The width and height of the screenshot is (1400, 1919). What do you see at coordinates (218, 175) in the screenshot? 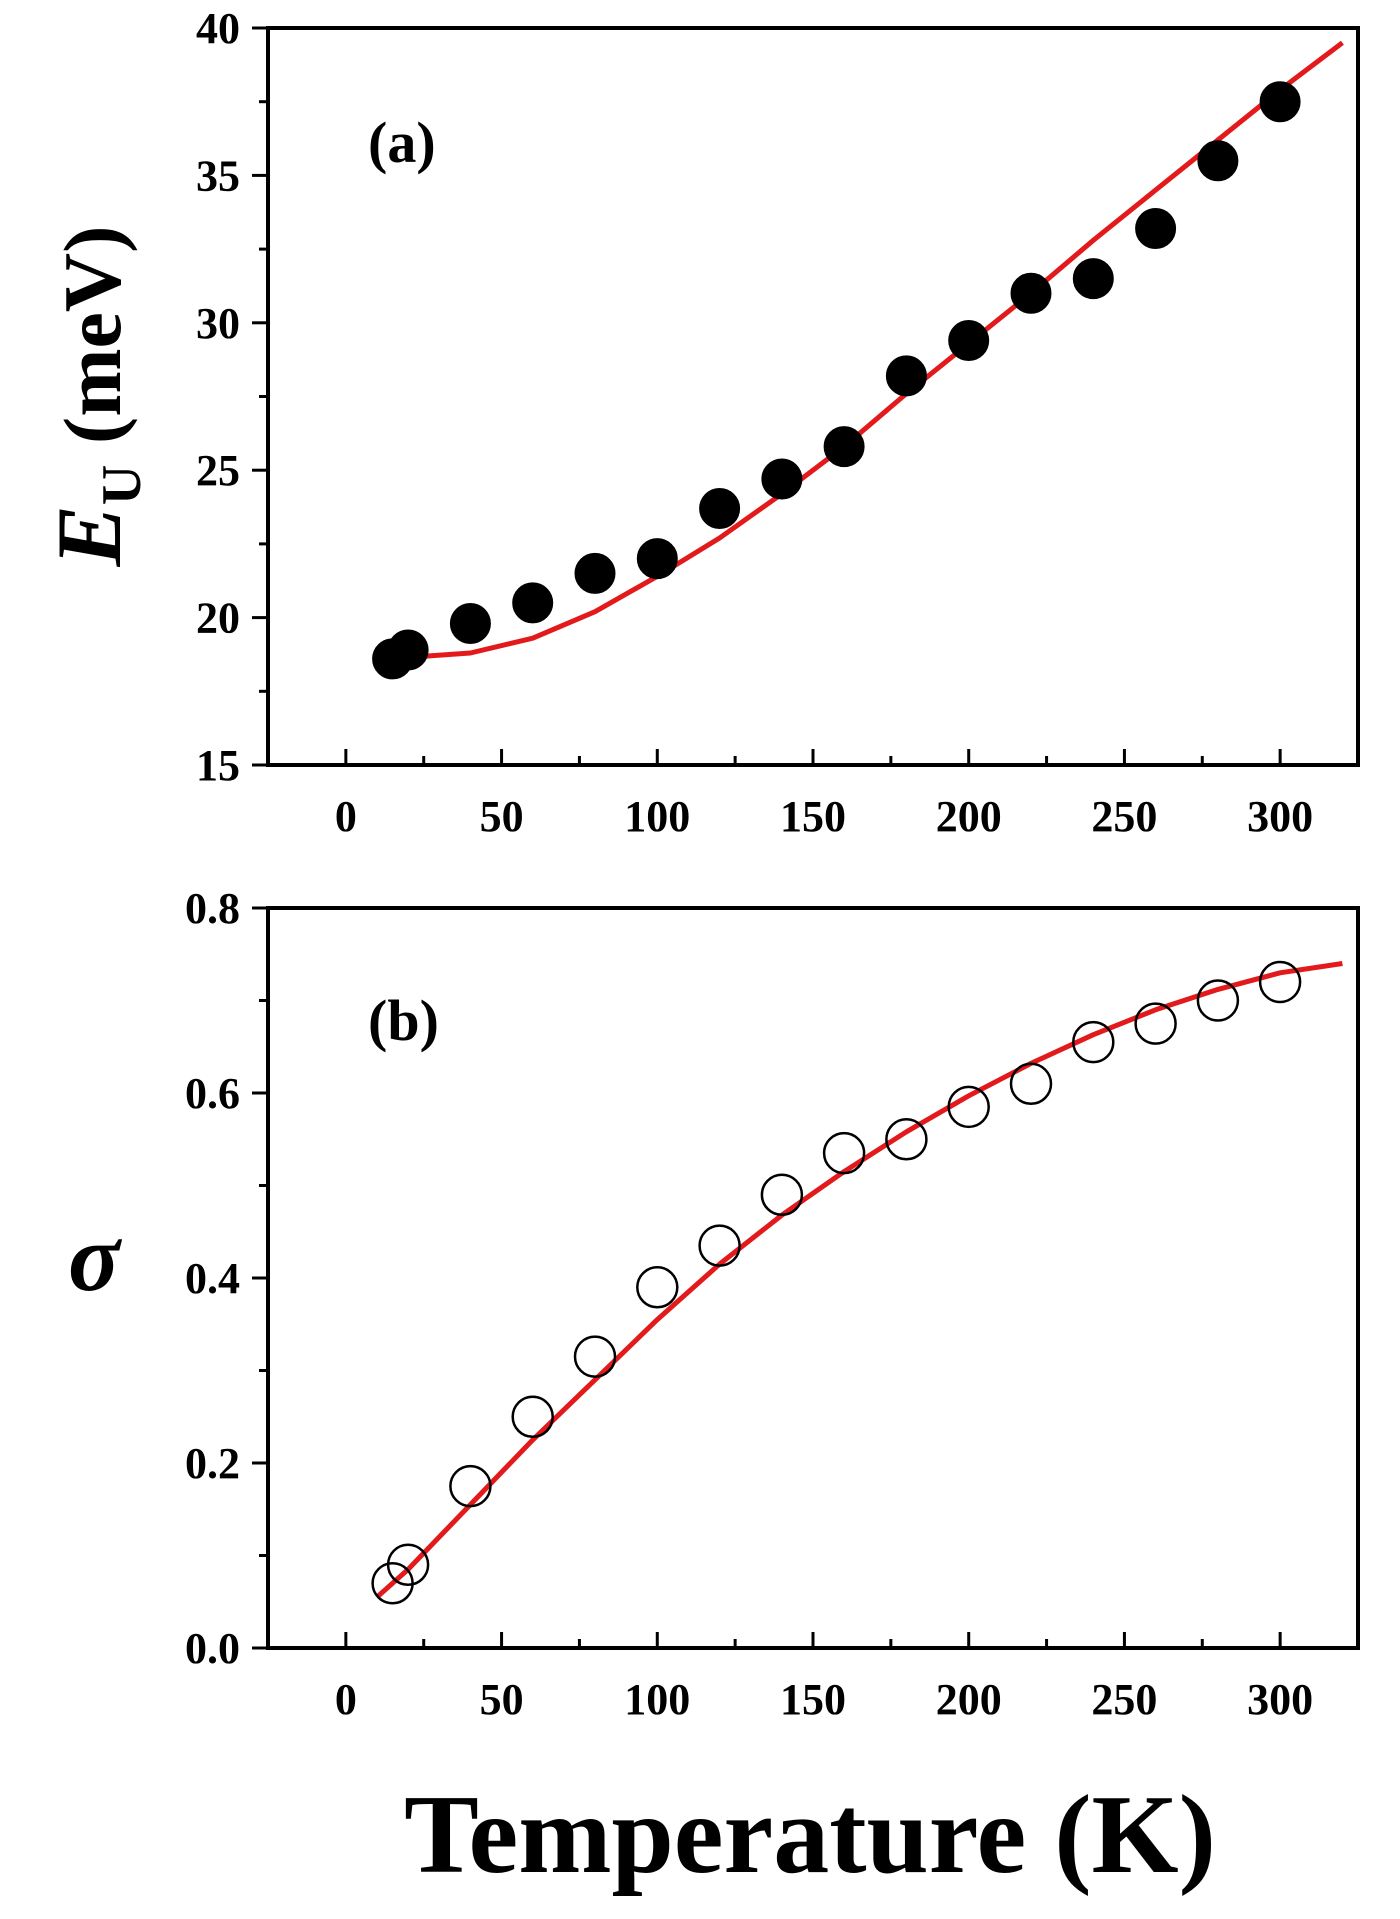
I see `y-tick-label: 35` at bounding box center [218, 175].